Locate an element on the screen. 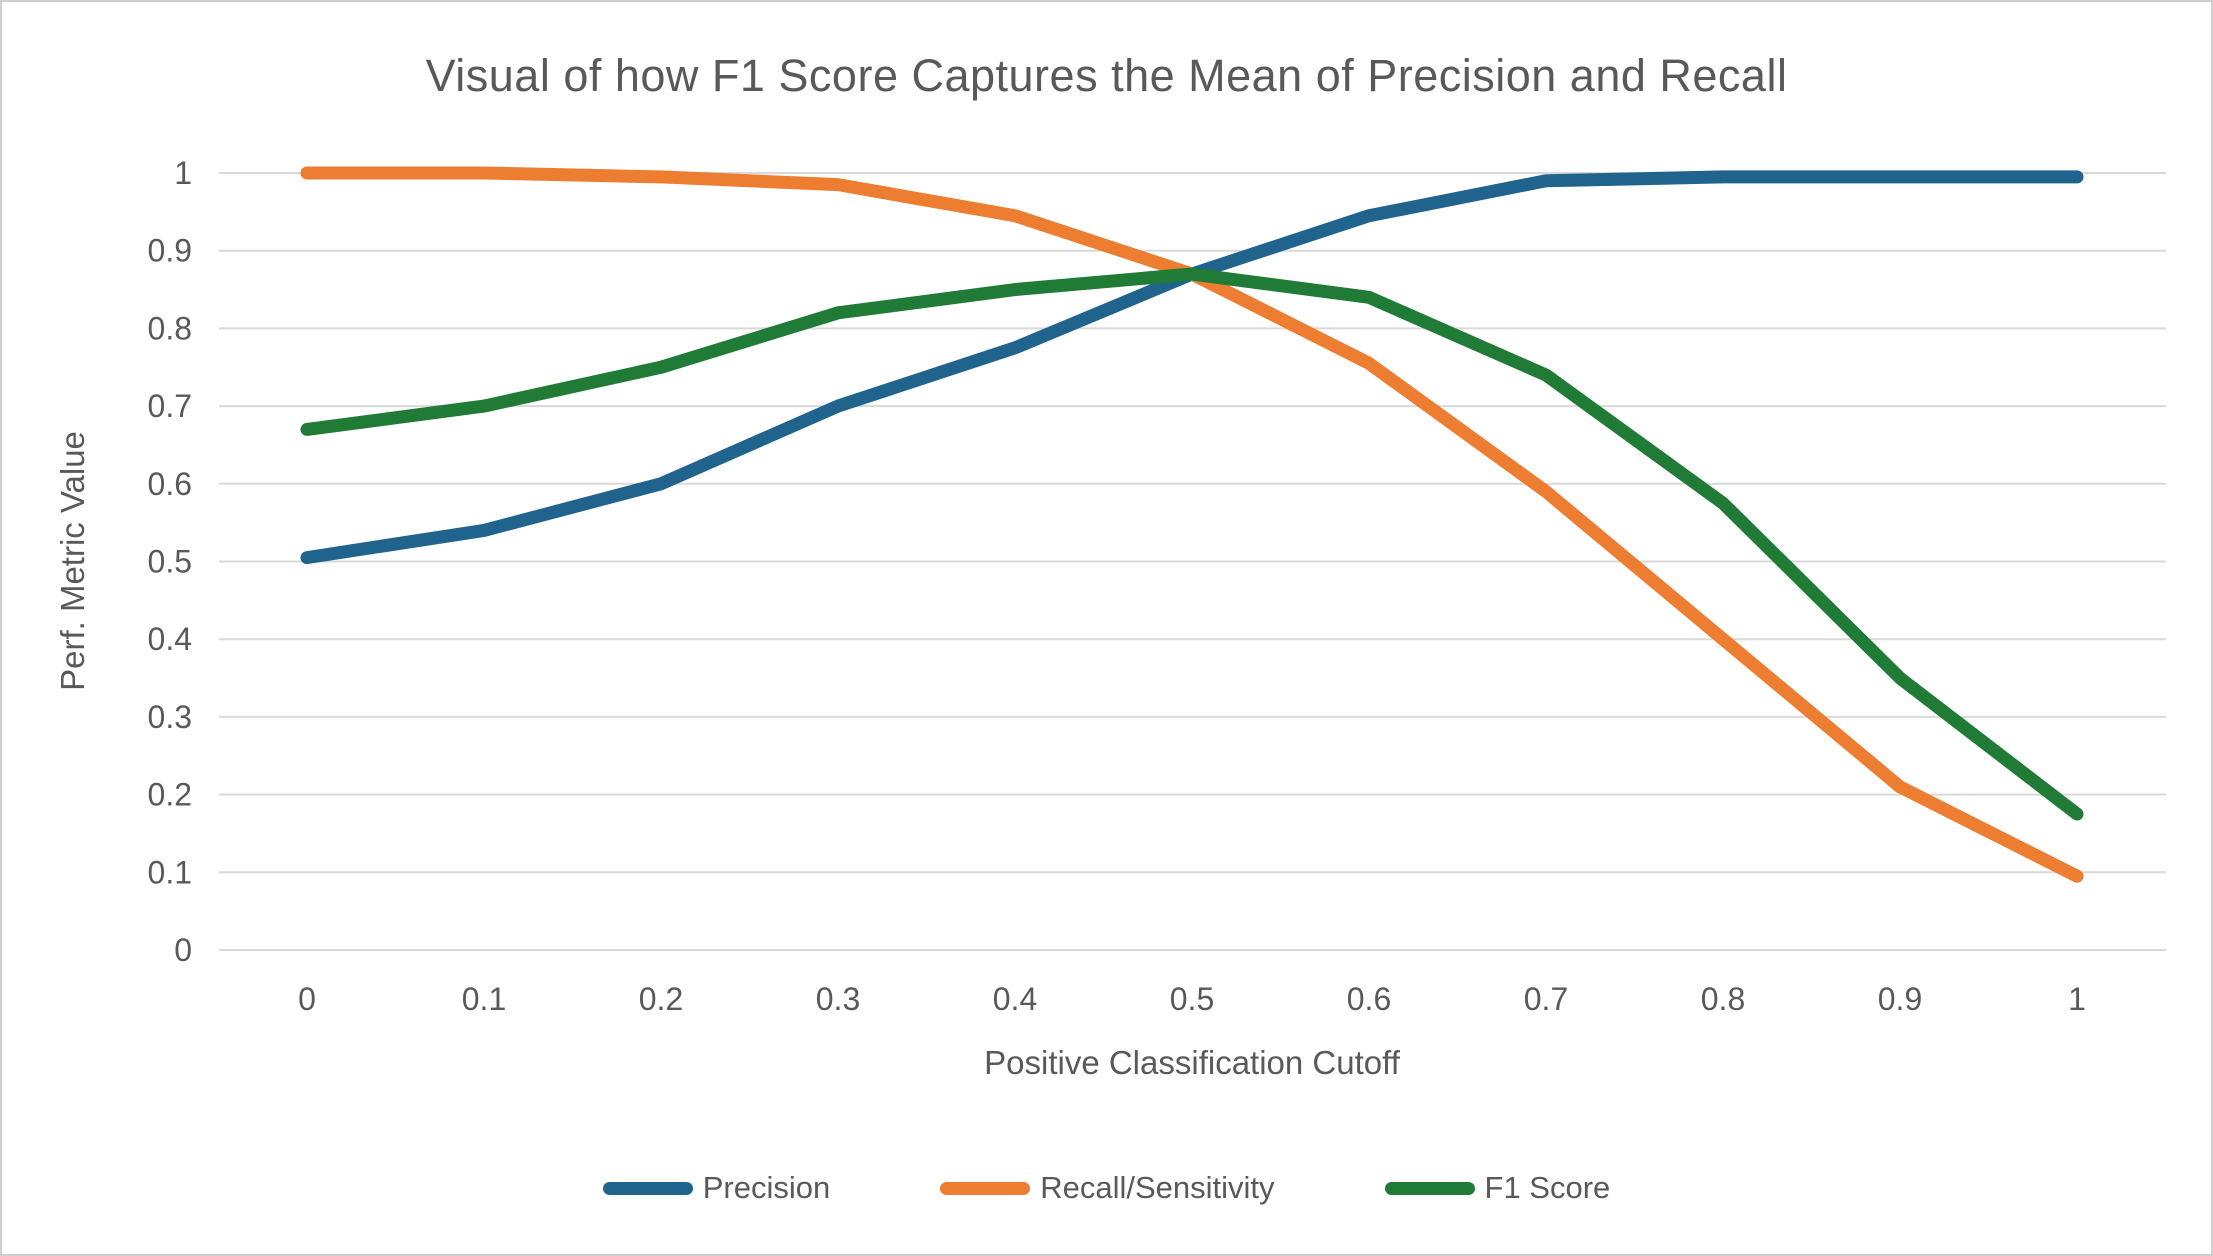 Image resolution: width=2213 pixels, height=1256 pixels. y-tick-label: 0 is located at coordinates (183, 950).